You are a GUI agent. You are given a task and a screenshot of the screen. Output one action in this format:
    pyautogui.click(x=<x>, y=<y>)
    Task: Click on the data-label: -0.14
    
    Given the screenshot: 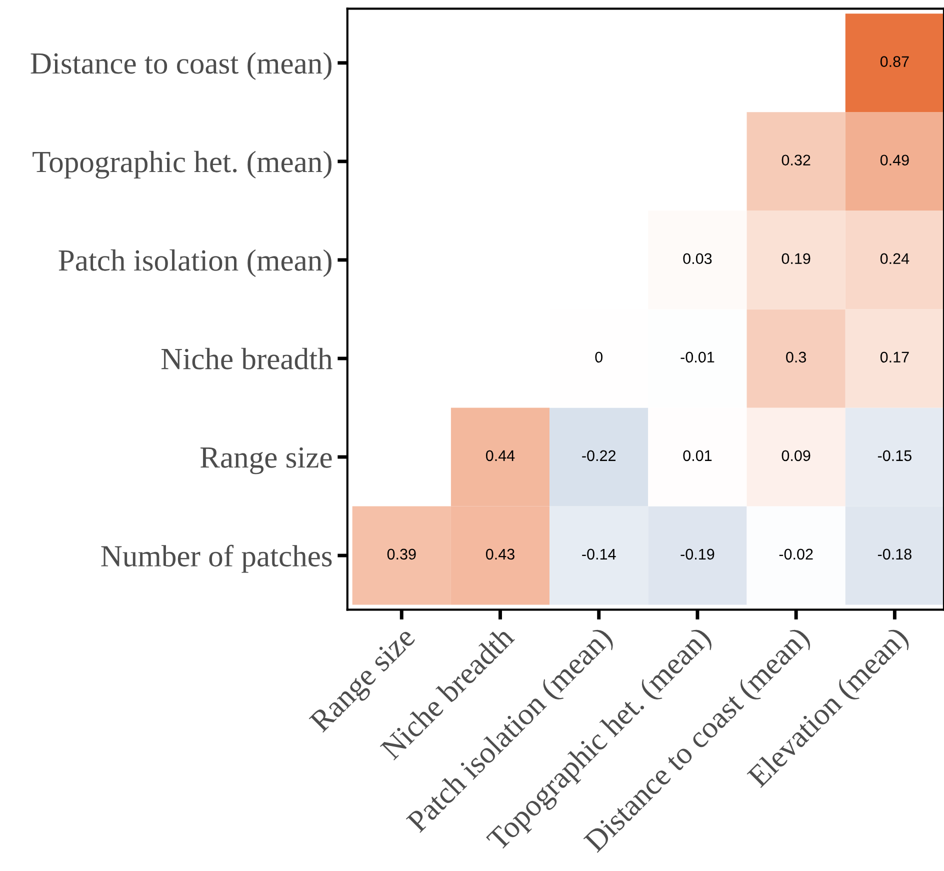 What is the action you would take?
    pyautogui.click(x=599, y=554)
    